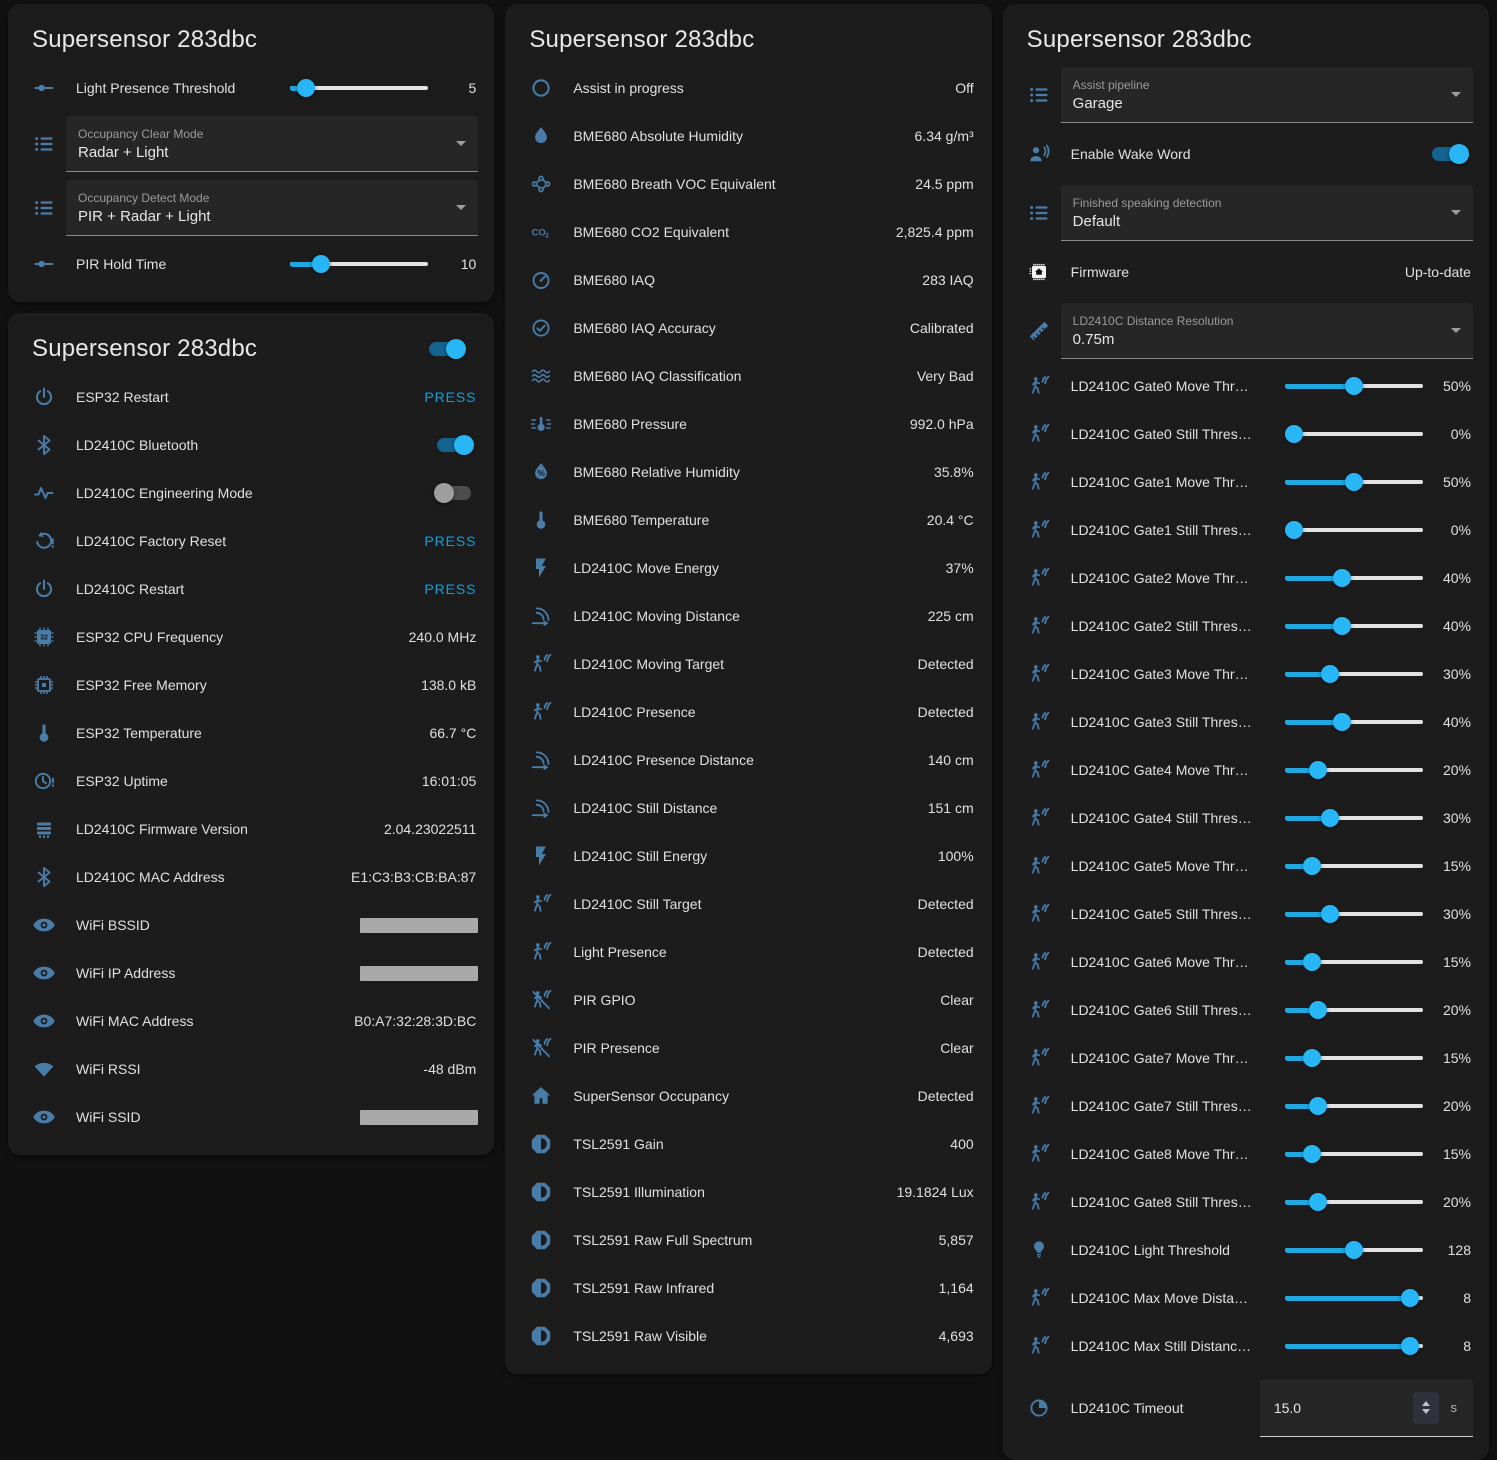  What do you see at coordinates (1246, 1154) in the screenshot?
I see `row-ld2410c-gate8-move-thr: LD2410C Gate8 Move Thr… 15%` at bounding box center [1246, 1154].